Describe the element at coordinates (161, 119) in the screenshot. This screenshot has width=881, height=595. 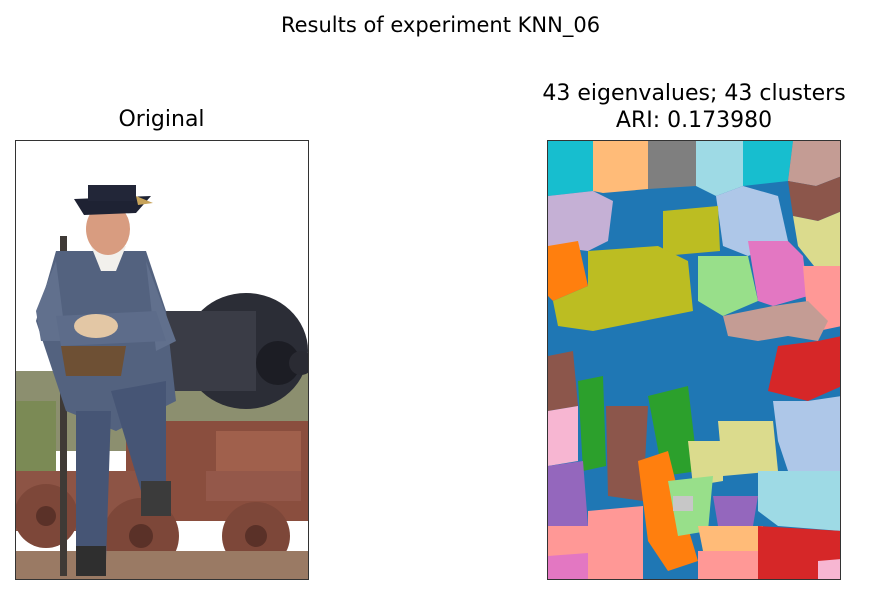
I see `original-panel-title: Original` at that location.